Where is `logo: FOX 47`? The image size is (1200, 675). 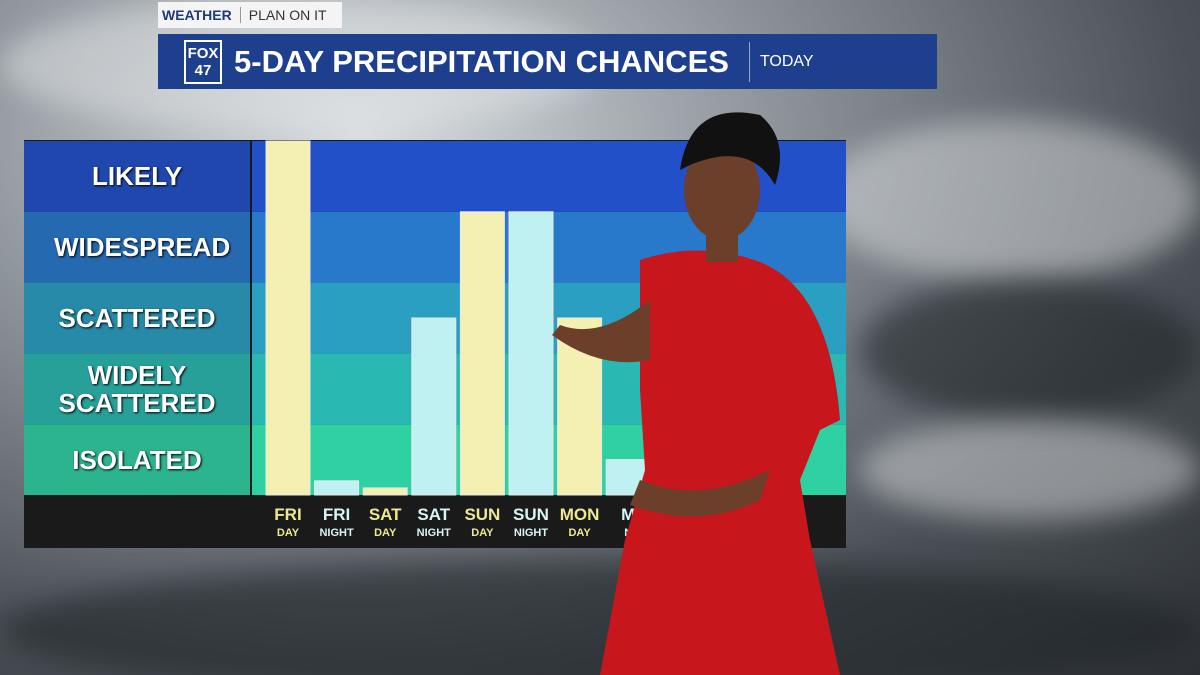
logo: FOX 47 is located at coordinates (203, 61).